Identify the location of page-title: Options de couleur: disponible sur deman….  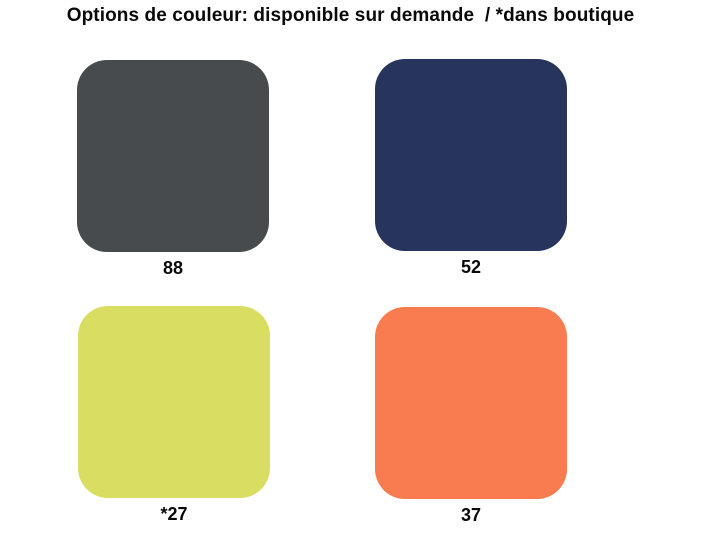
(350, 15).